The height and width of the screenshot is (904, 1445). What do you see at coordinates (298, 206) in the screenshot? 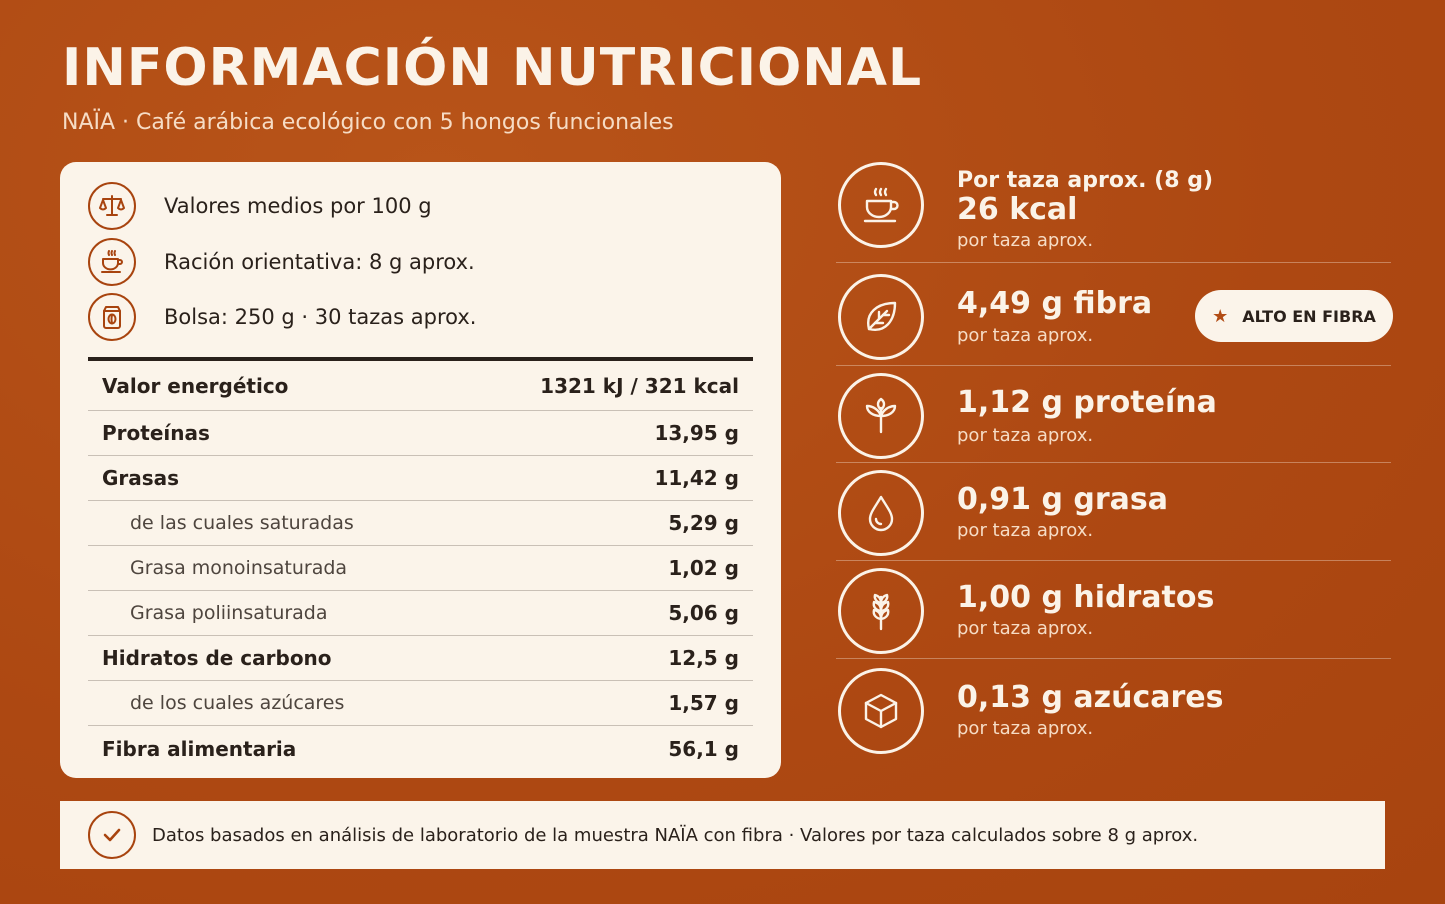
I see `meta-text: Valores medios por 100 g` at bounding box center [298, 206].